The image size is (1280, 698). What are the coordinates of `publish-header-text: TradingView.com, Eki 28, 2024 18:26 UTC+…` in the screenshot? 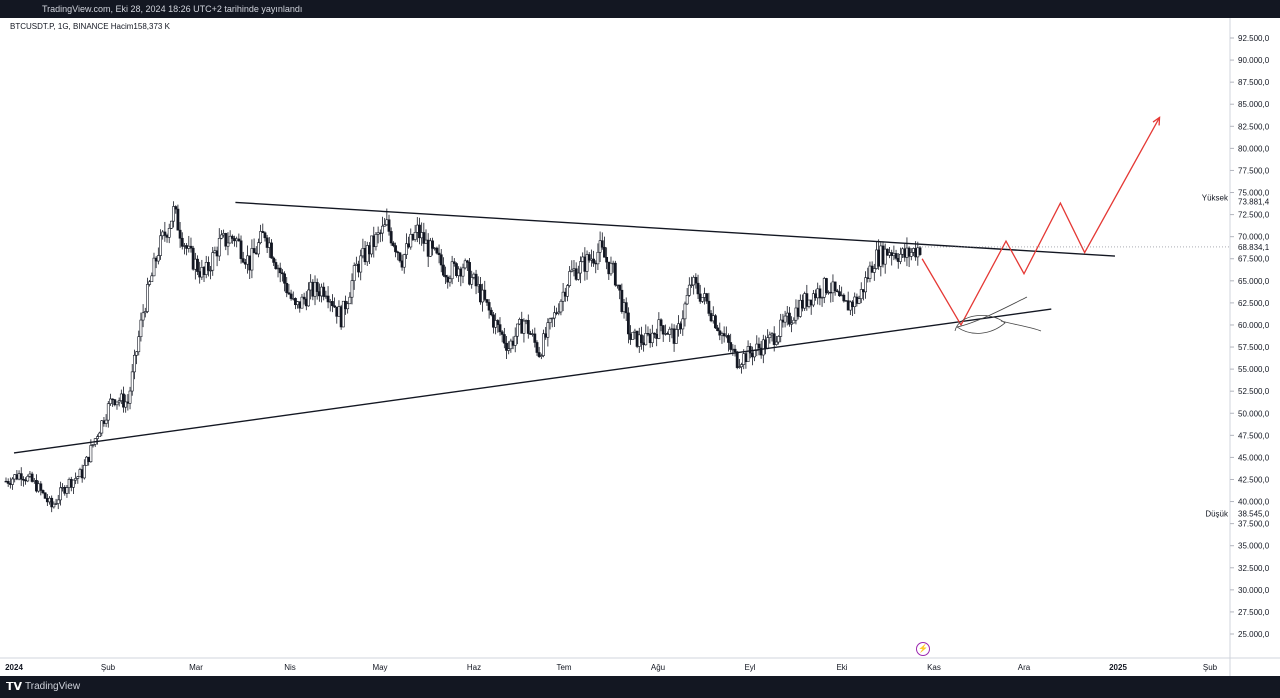 It's located at (172, 9).